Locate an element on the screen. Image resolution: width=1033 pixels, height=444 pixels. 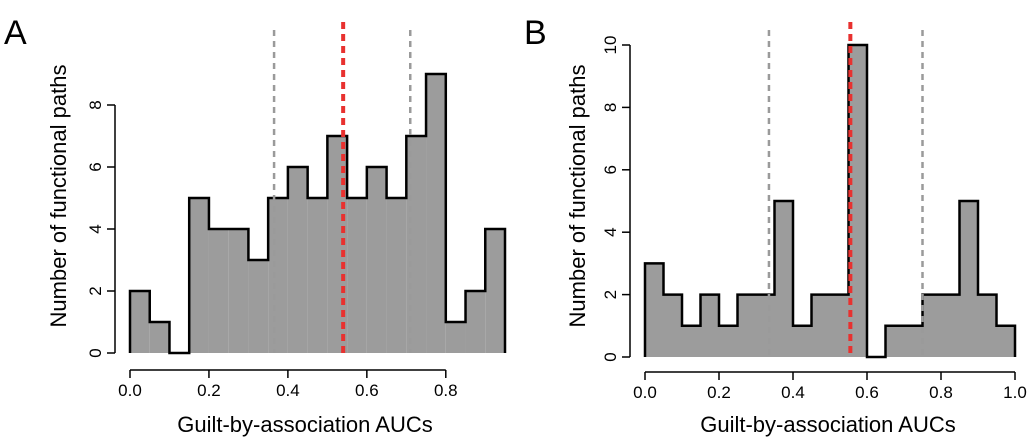
panel-b-y-axis: 0 2 4 6 8 10 is located at coordinates (616, 199).